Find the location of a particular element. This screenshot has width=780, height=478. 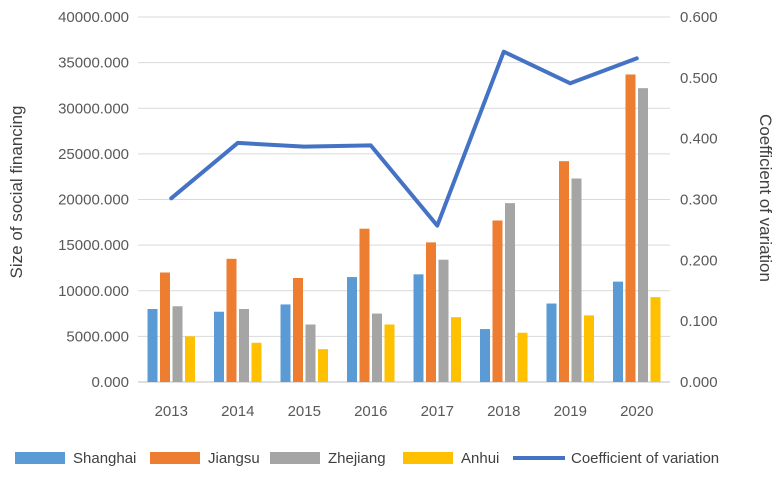

x-tick-label: 2013 is located at coordinates (171, 411).